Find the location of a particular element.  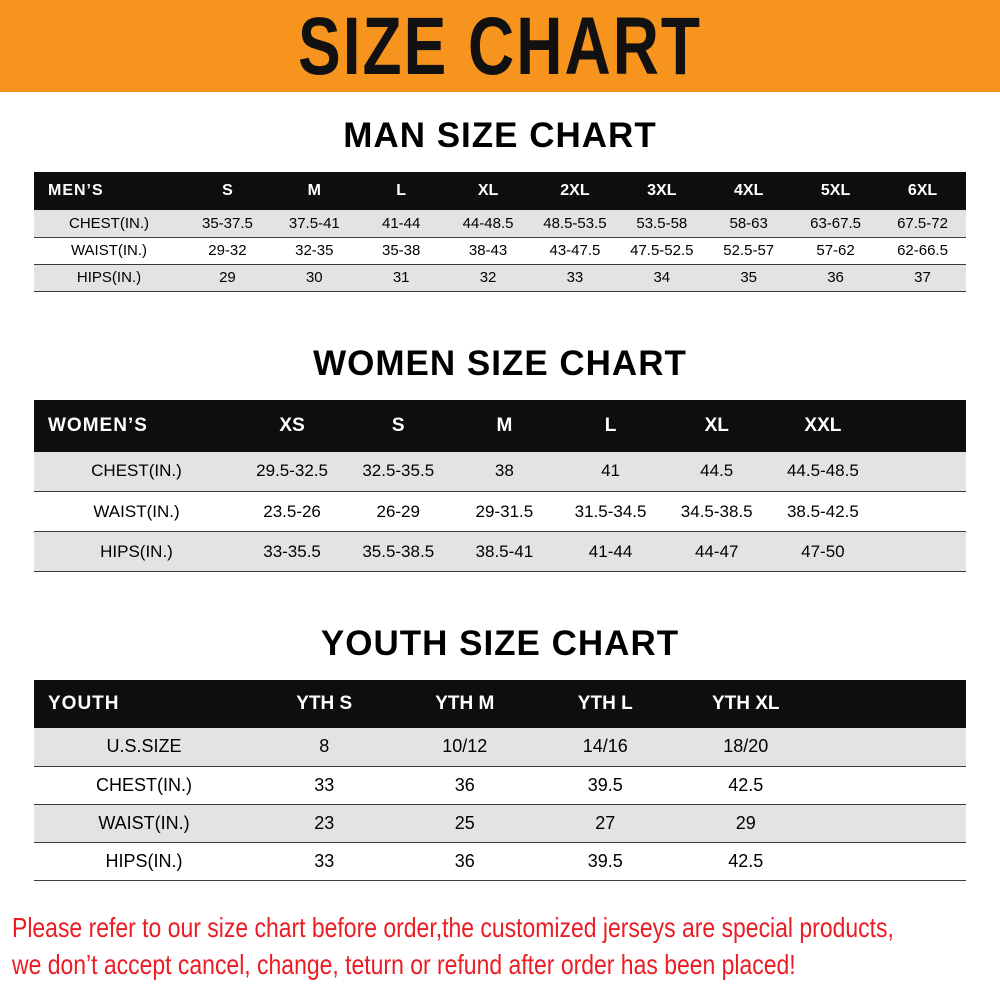

measurement-value: 67.5-72 is located at coordinates (922, 224).